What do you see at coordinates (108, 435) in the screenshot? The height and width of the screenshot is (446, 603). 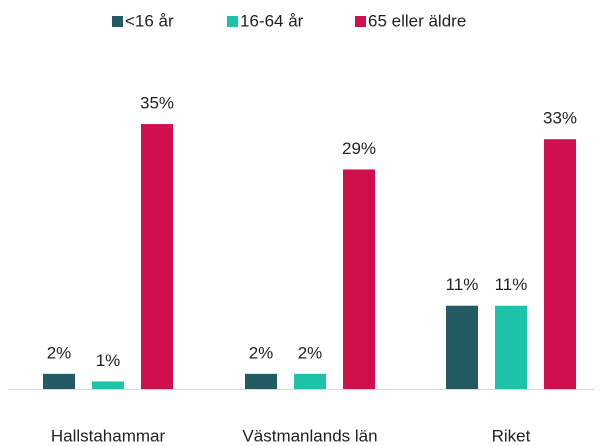 I see `x-tick-label: Hallstahammar` at bounding box center [108, 435].